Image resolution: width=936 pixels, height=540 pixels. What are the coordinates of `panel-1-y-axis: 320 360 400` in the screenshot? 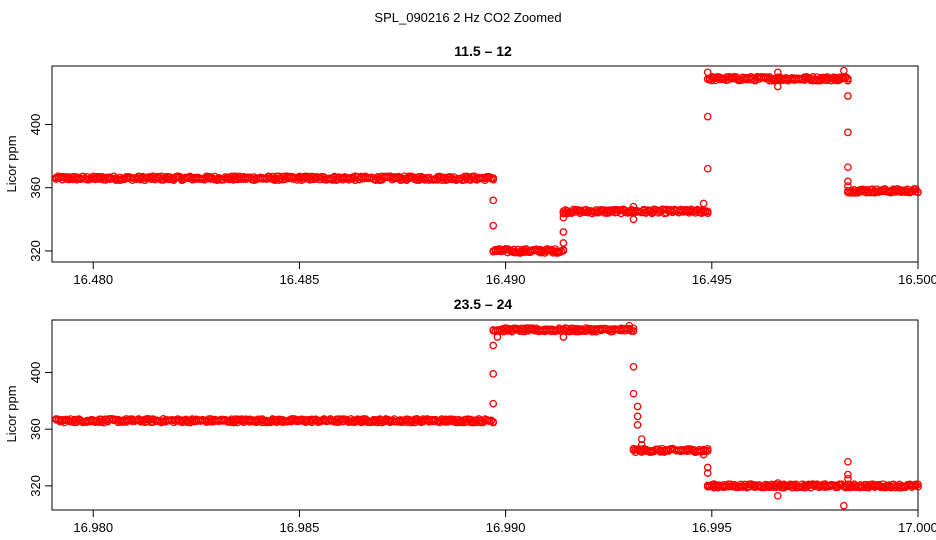 It's located at (40, 188).